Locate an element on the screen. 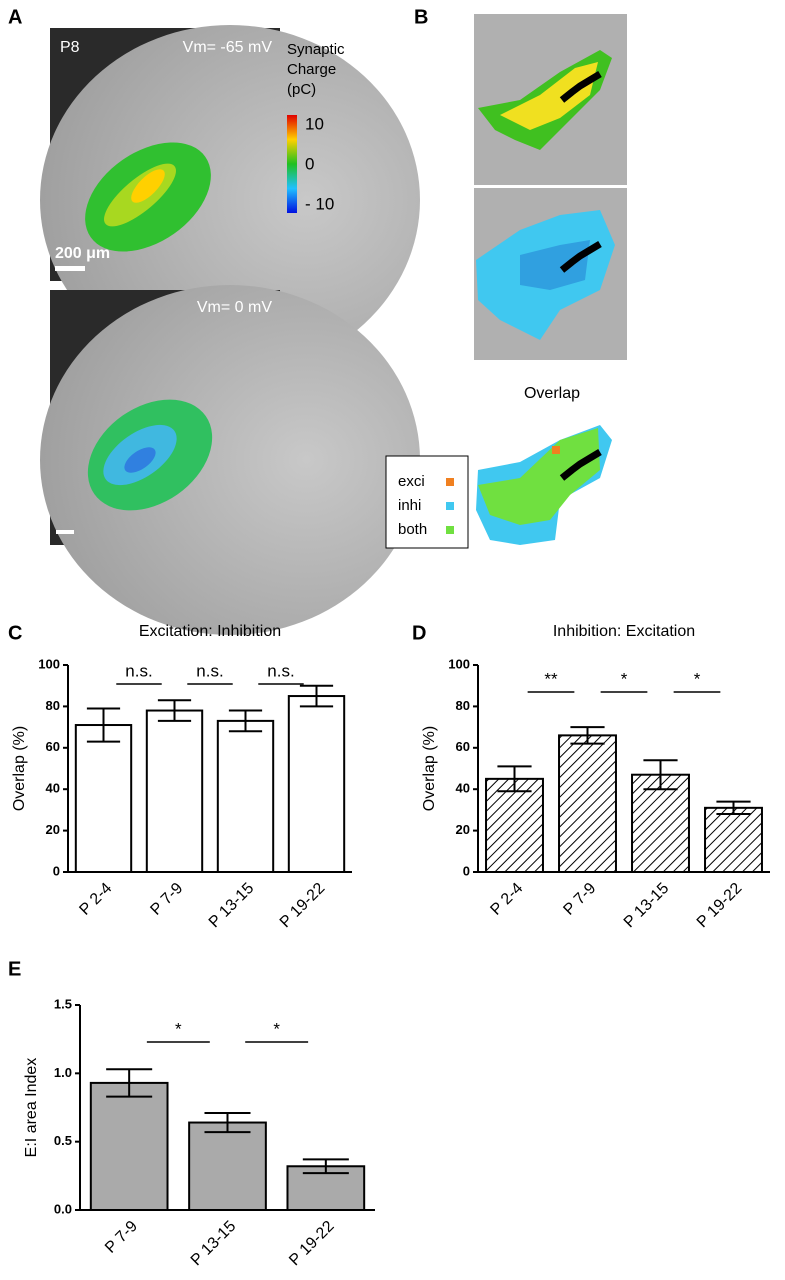 The width and height of the screenshot is (785, 1280). legend-label: exci is located at coordinates (411, 481).